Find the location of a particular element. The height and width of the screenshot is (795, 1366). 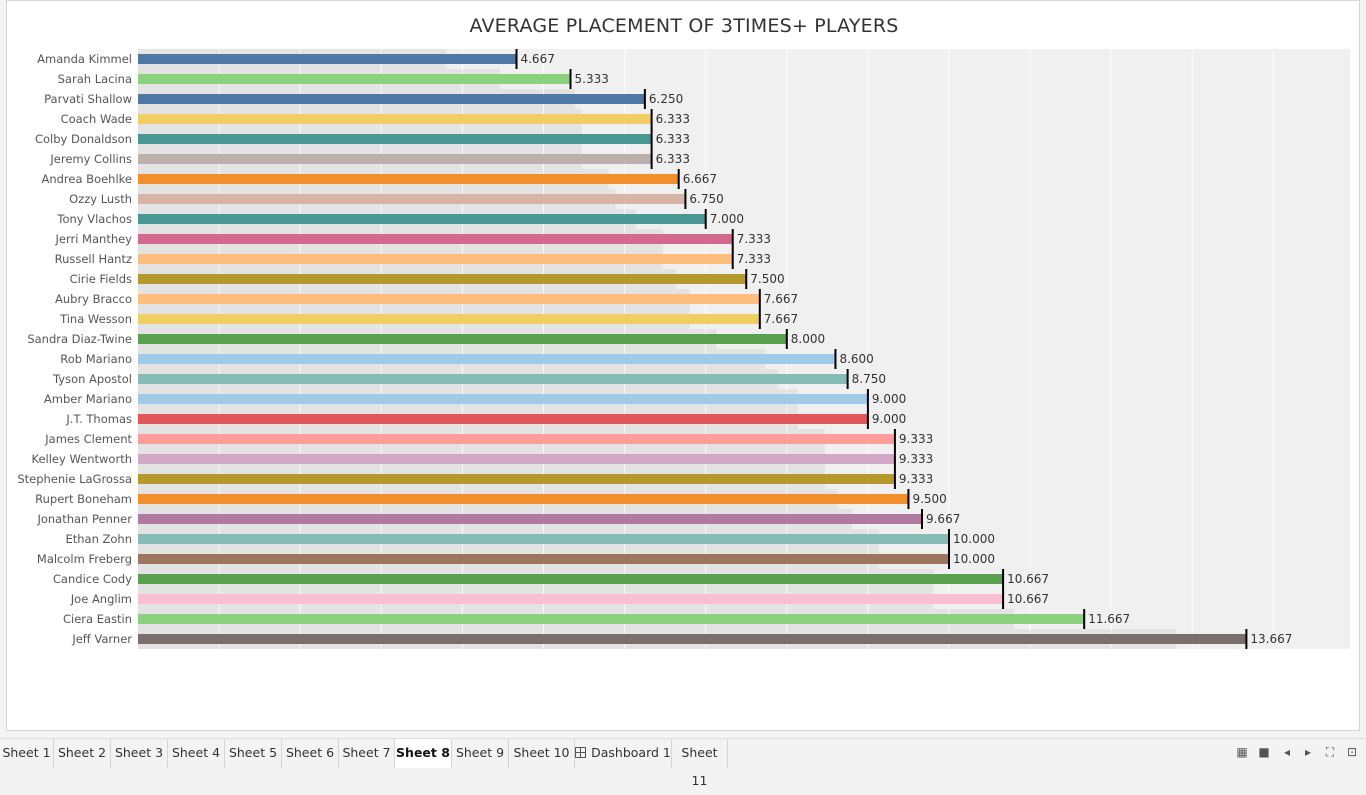

tab-label: Sheet 5 is located at coordinates (253, 752).